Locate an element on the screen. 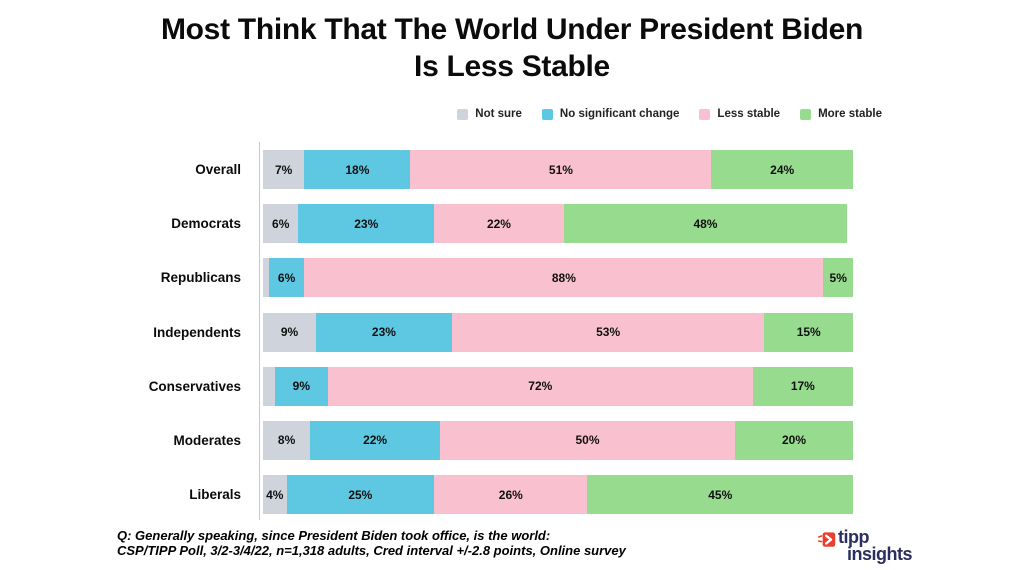  row-label: Conservatives is located at coordinates (194, 386).